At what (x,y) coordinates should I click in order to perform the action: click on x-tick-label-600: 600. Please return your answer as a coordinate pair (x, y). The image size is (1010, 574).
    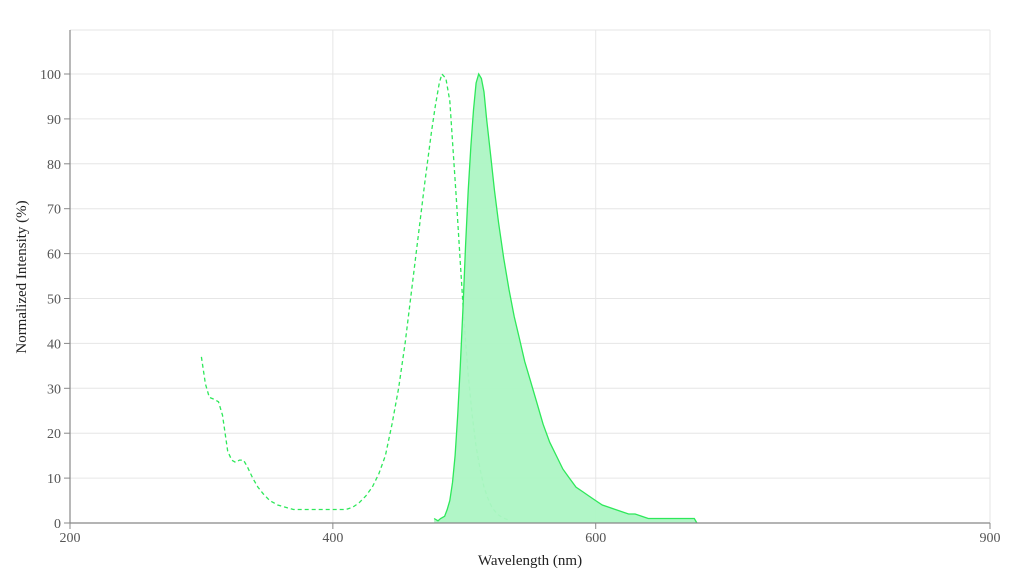
    Looking at the image, I should click on (595, 538).